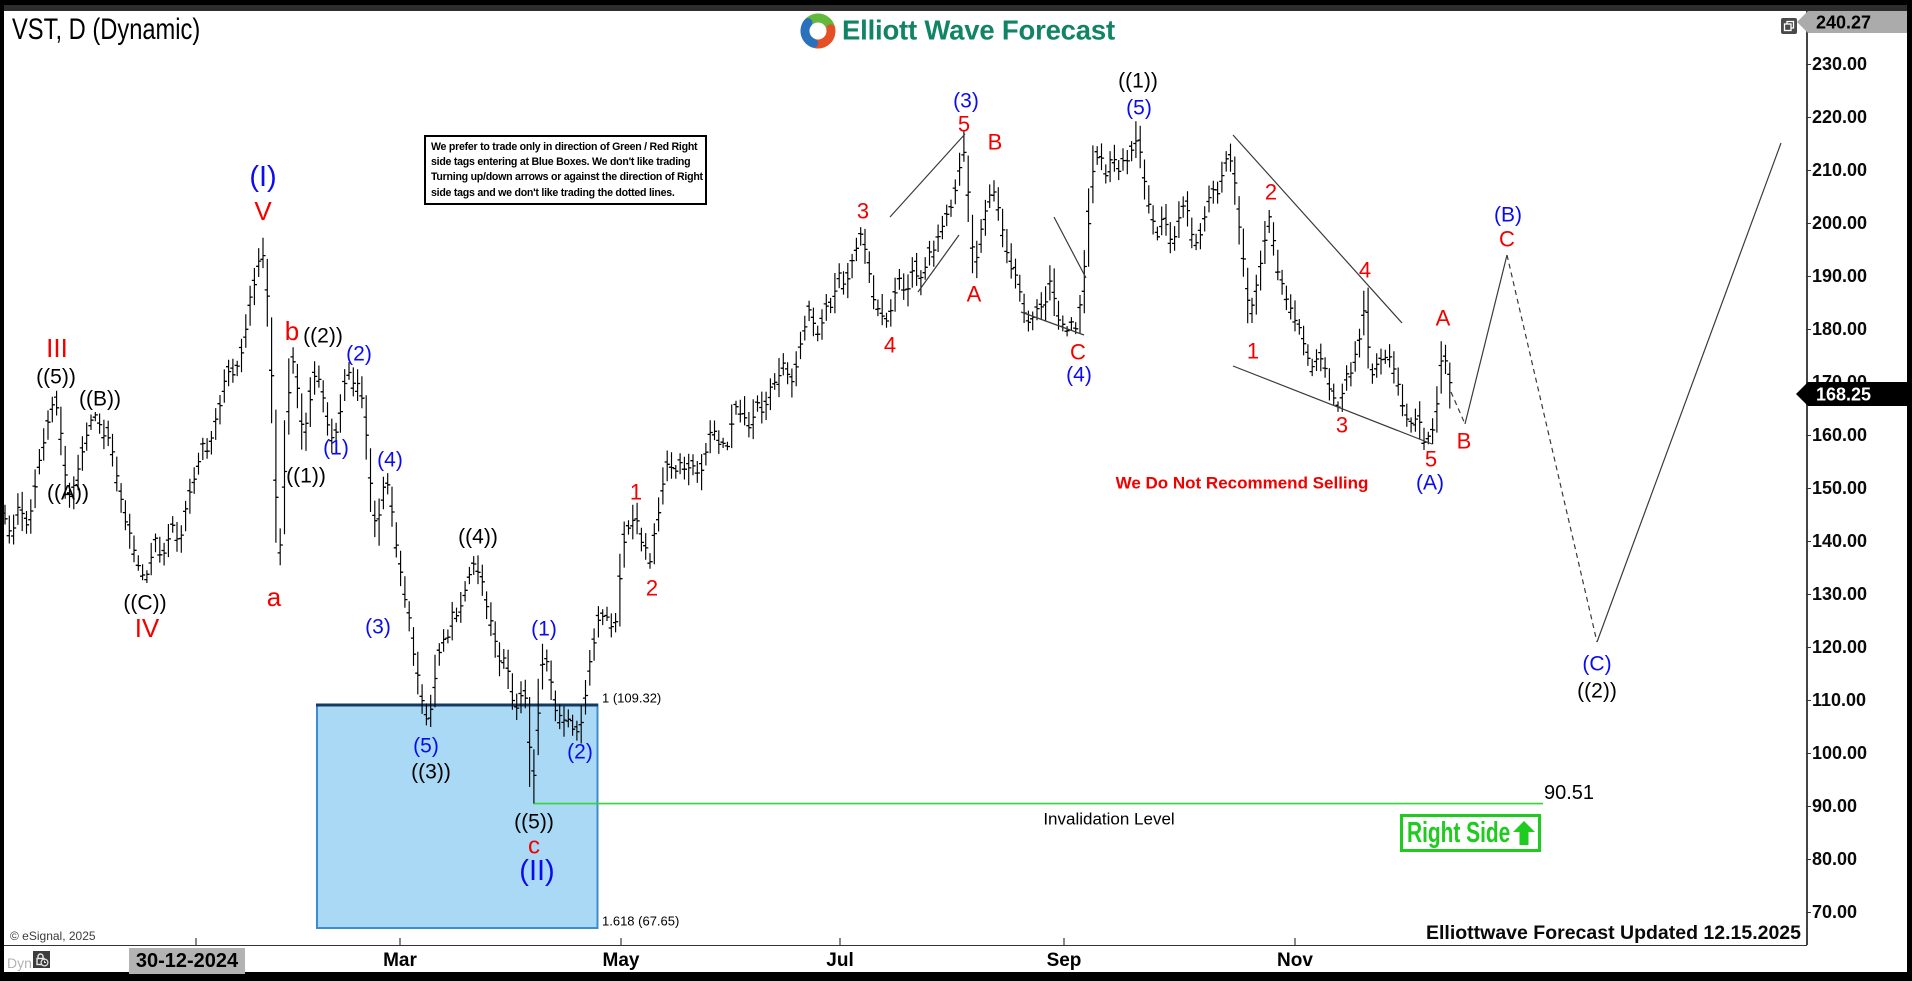 This screenshot has width=1912, height=981. Describe the element at coordinates (1596, 664) in the screenshot. I see `svg-text: (C)` at that location.